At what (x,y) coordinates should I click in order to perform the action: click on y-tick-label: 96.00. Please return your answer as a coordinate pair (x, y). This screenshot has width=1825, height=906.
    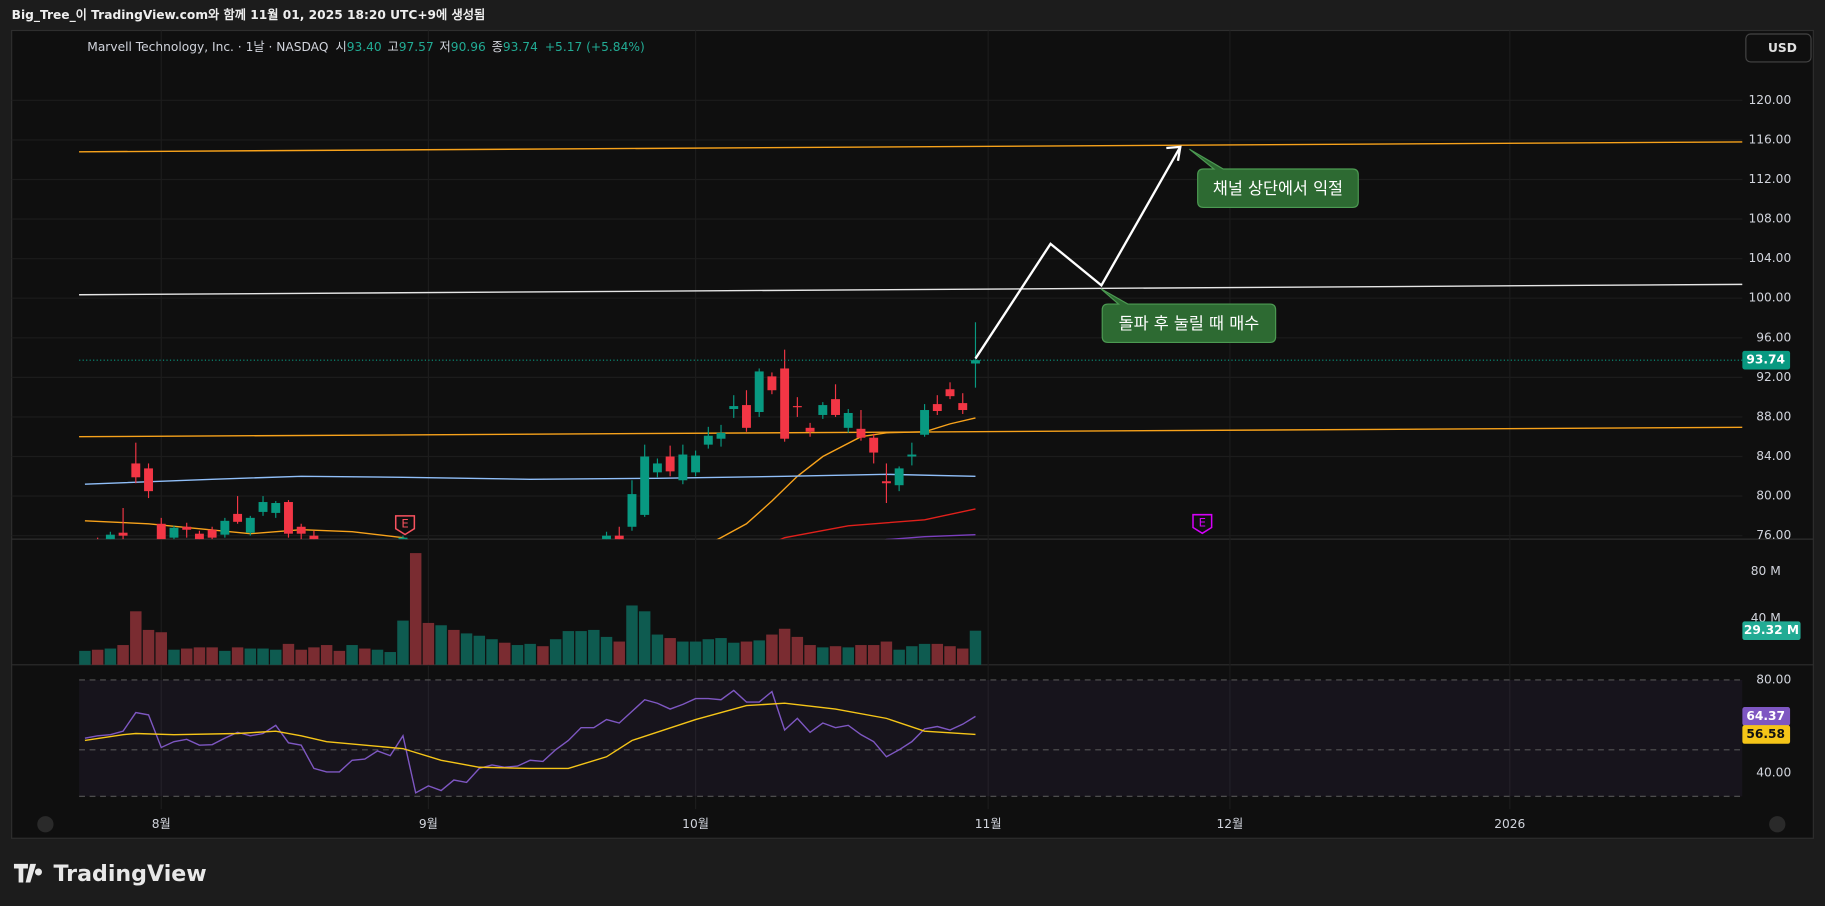
    Looking at the image, I should click on (1773, 337).